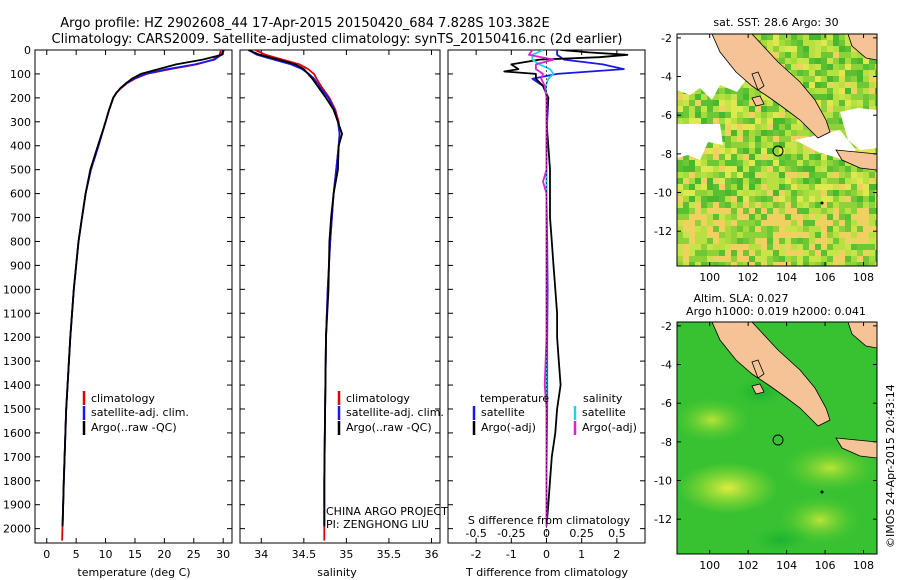  What do you see at coordinates (503, 412) in the screenshot?
I see `legend-label-temp-satellite: satellite` at bounding box center [503, 412].